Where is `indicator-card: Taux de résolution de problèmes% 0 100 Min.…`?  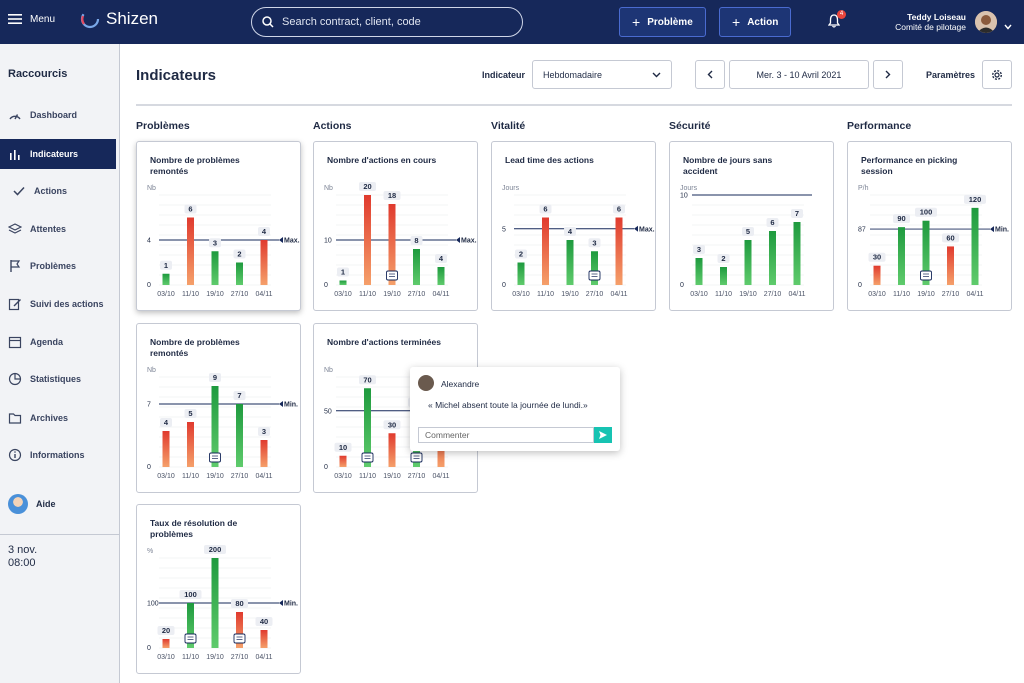 indicator-card: Taux de résolution de problèmes% 0 100 Min.… is located at coordinates (218, 589).